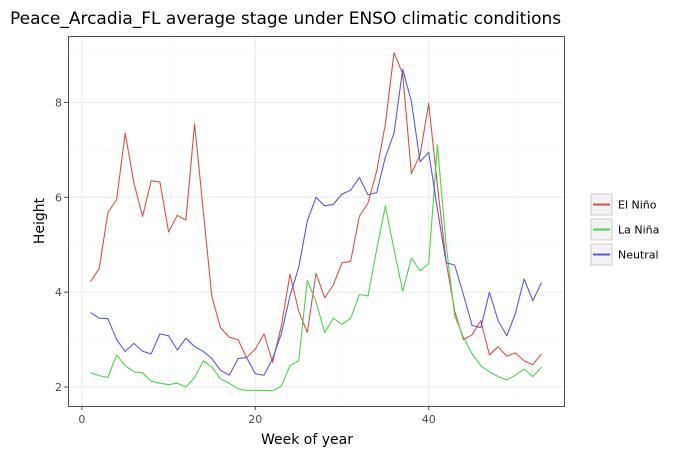  What do you see at coordinates (307, 440) in the screenshot?
I see `x-axis-title: Week of year` at bounding box center [307, 440].